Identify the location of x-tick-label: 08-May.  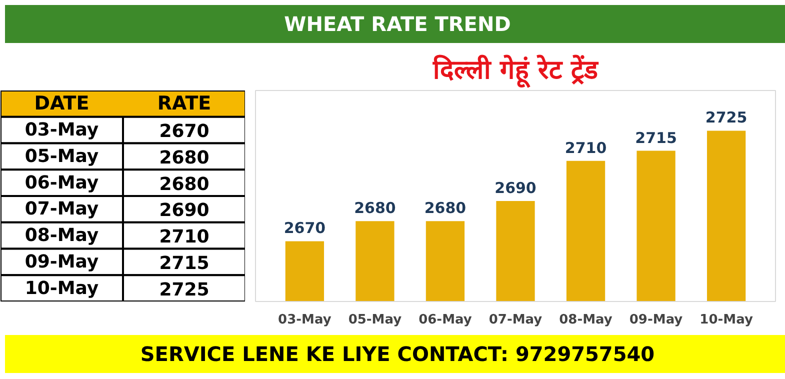
(586, 320).